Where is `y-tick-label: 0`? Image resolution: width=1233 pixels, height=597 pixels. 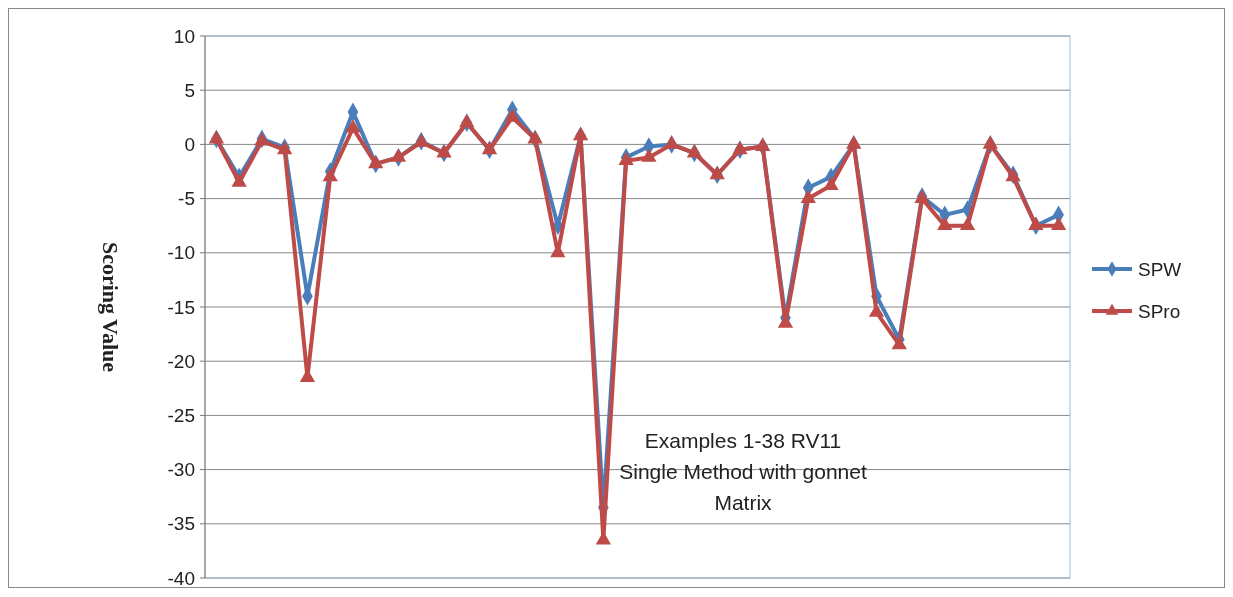 y-tick-label: 0 is located at coordinates (189, 145).